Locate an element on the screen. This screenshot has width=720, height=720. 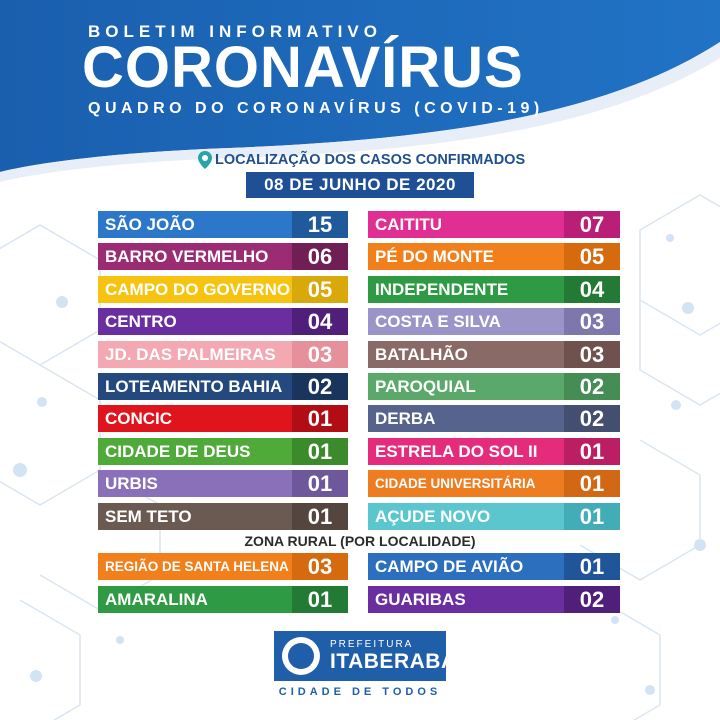
page-title: CORONAVÍRUS is located at coordinates (303, 67).